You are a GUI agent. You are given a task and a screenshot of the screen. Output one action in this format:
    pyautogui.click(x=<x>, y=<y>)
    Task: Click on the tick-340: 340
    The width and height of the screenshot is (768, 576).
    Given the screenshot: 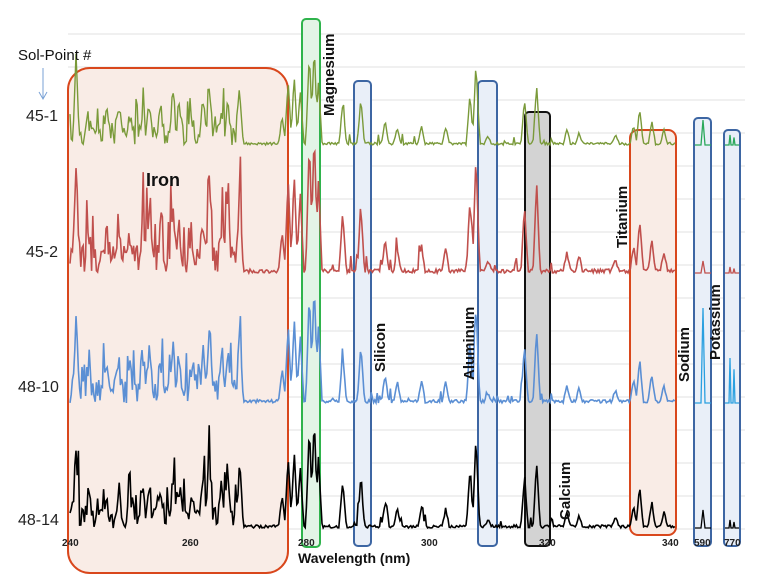 What is the action you would take?
    pyautogui.click(x=670, y=543)
    